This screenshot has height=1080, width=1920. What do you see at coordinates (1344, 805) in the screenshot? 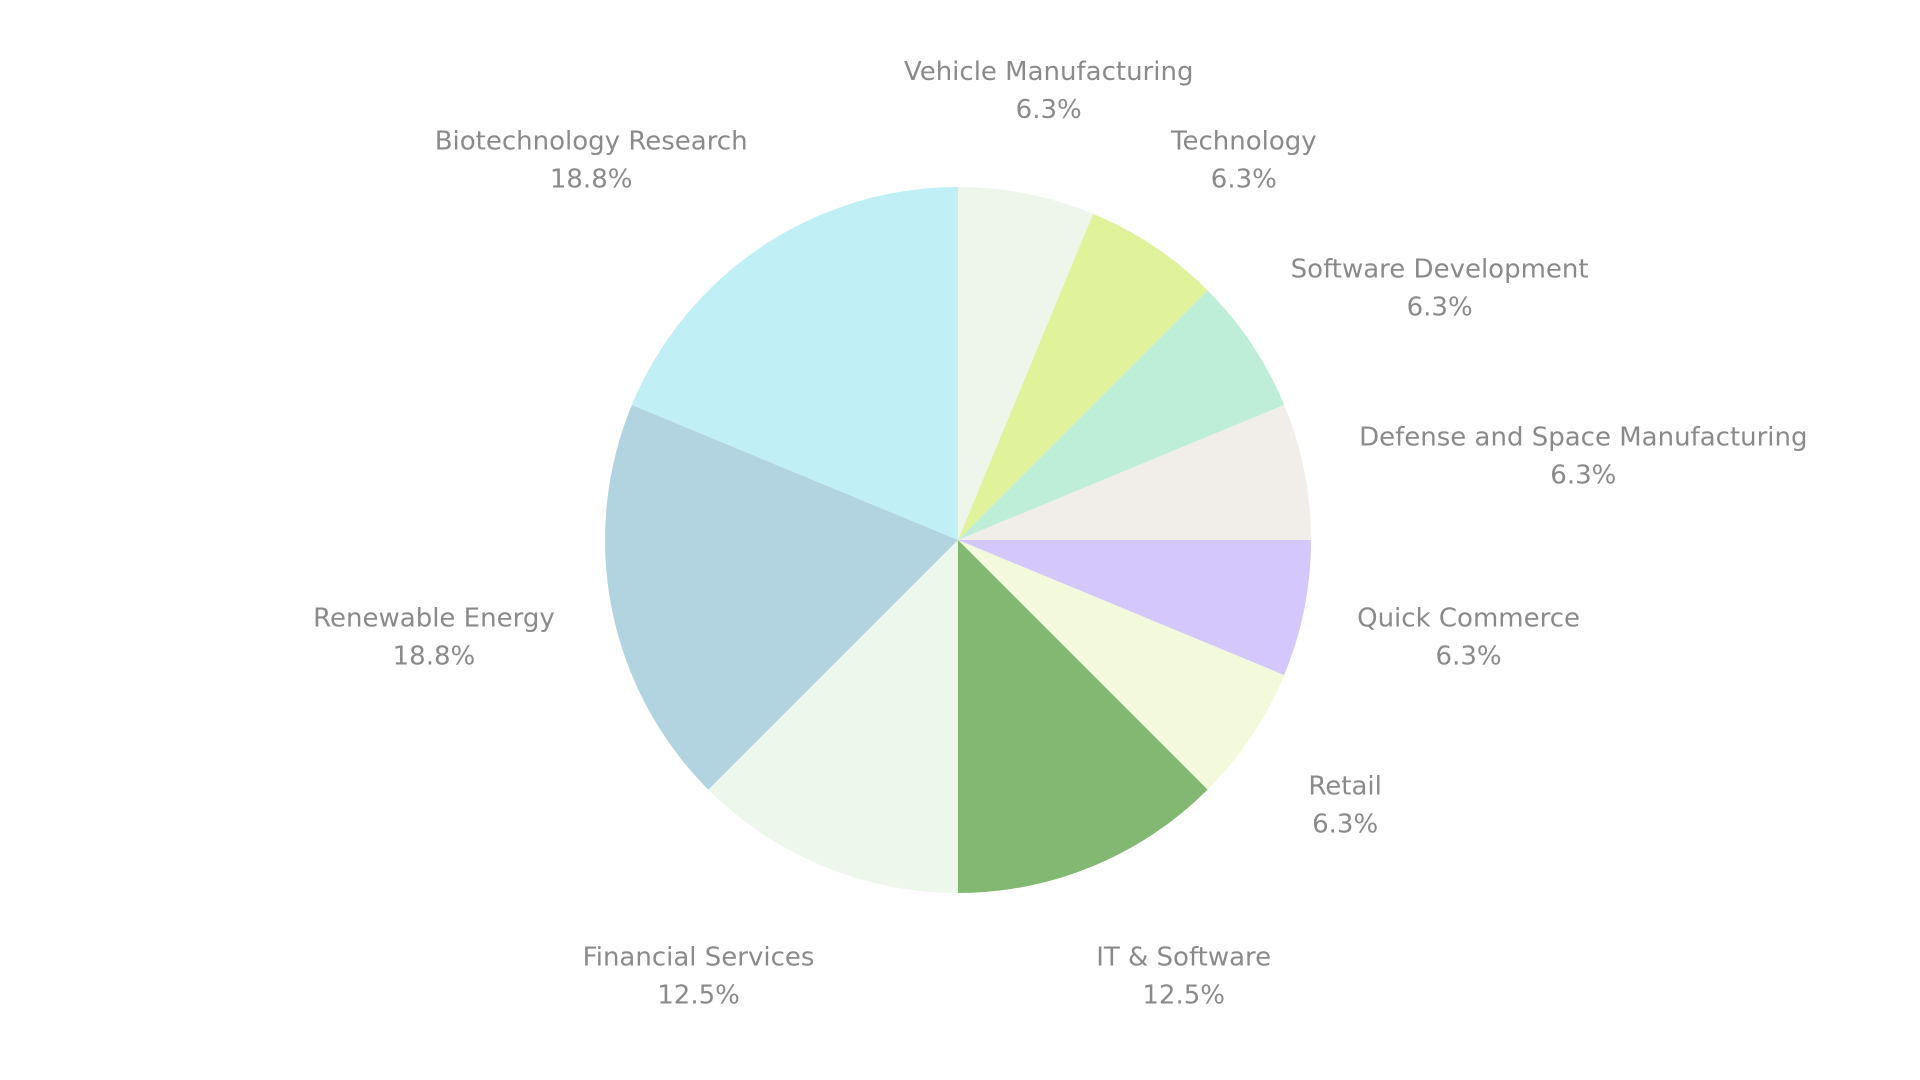
I see `pie-label-retail: Retail 6.3%` at bounding box center [1344, 805].